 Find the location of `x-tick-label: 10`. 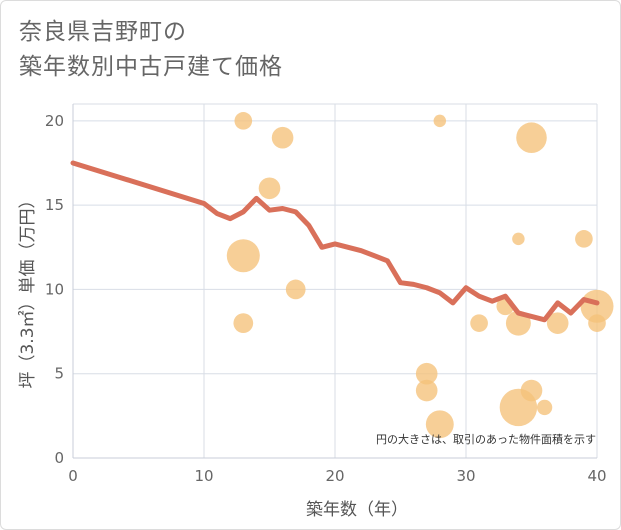

x-tick-label: 10 is located at coordinates (203, 476).